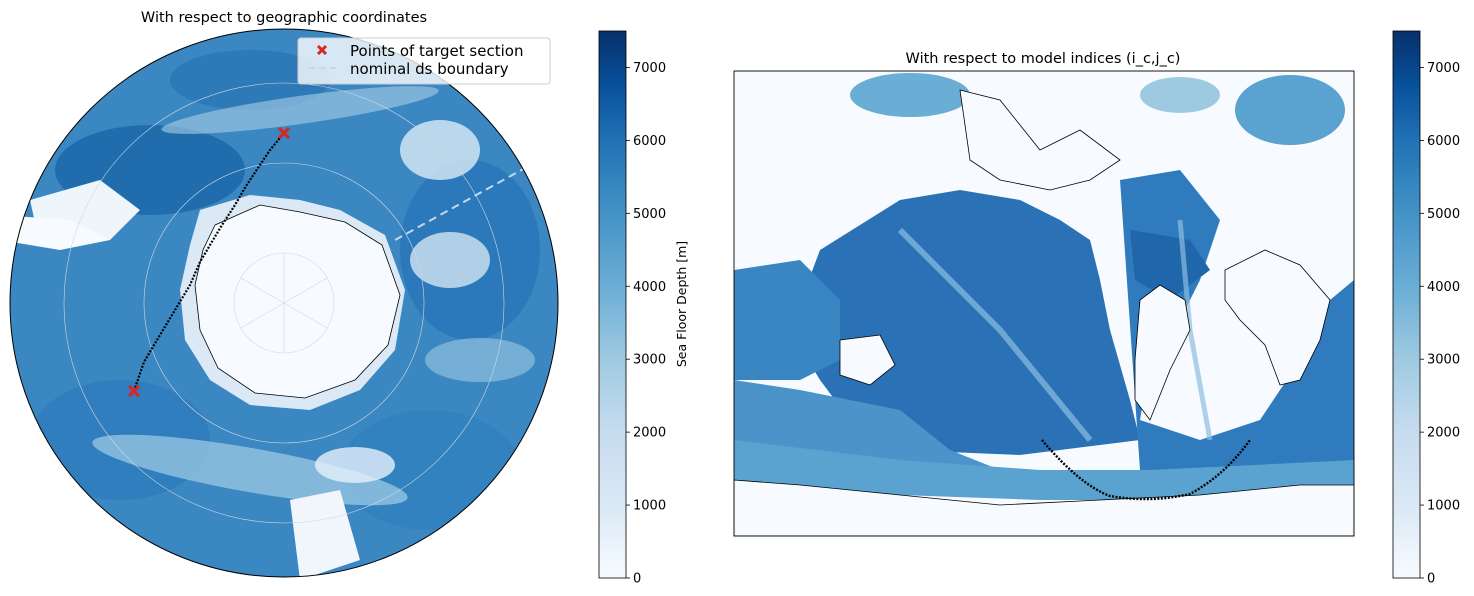 The width and height of the screenshot is (1474, 596). What do you see at coordinates (1044, 470) in the screenshot?
I see `model-ocean-southern` at bounding box center [1044, 470].